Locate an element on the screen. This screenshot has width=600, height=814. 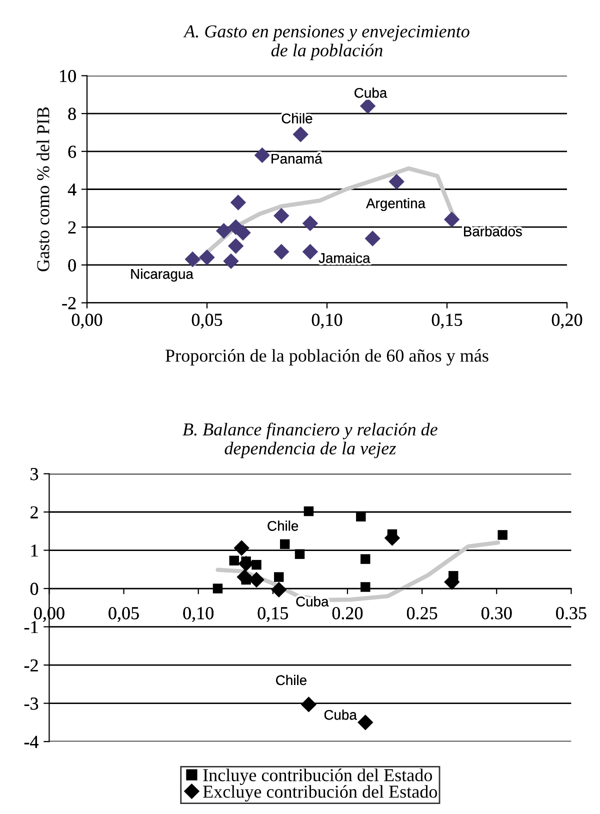
chart-title: B. Balance financiero y relación de dependencia de la vejez is located at coordinates (310, 440).